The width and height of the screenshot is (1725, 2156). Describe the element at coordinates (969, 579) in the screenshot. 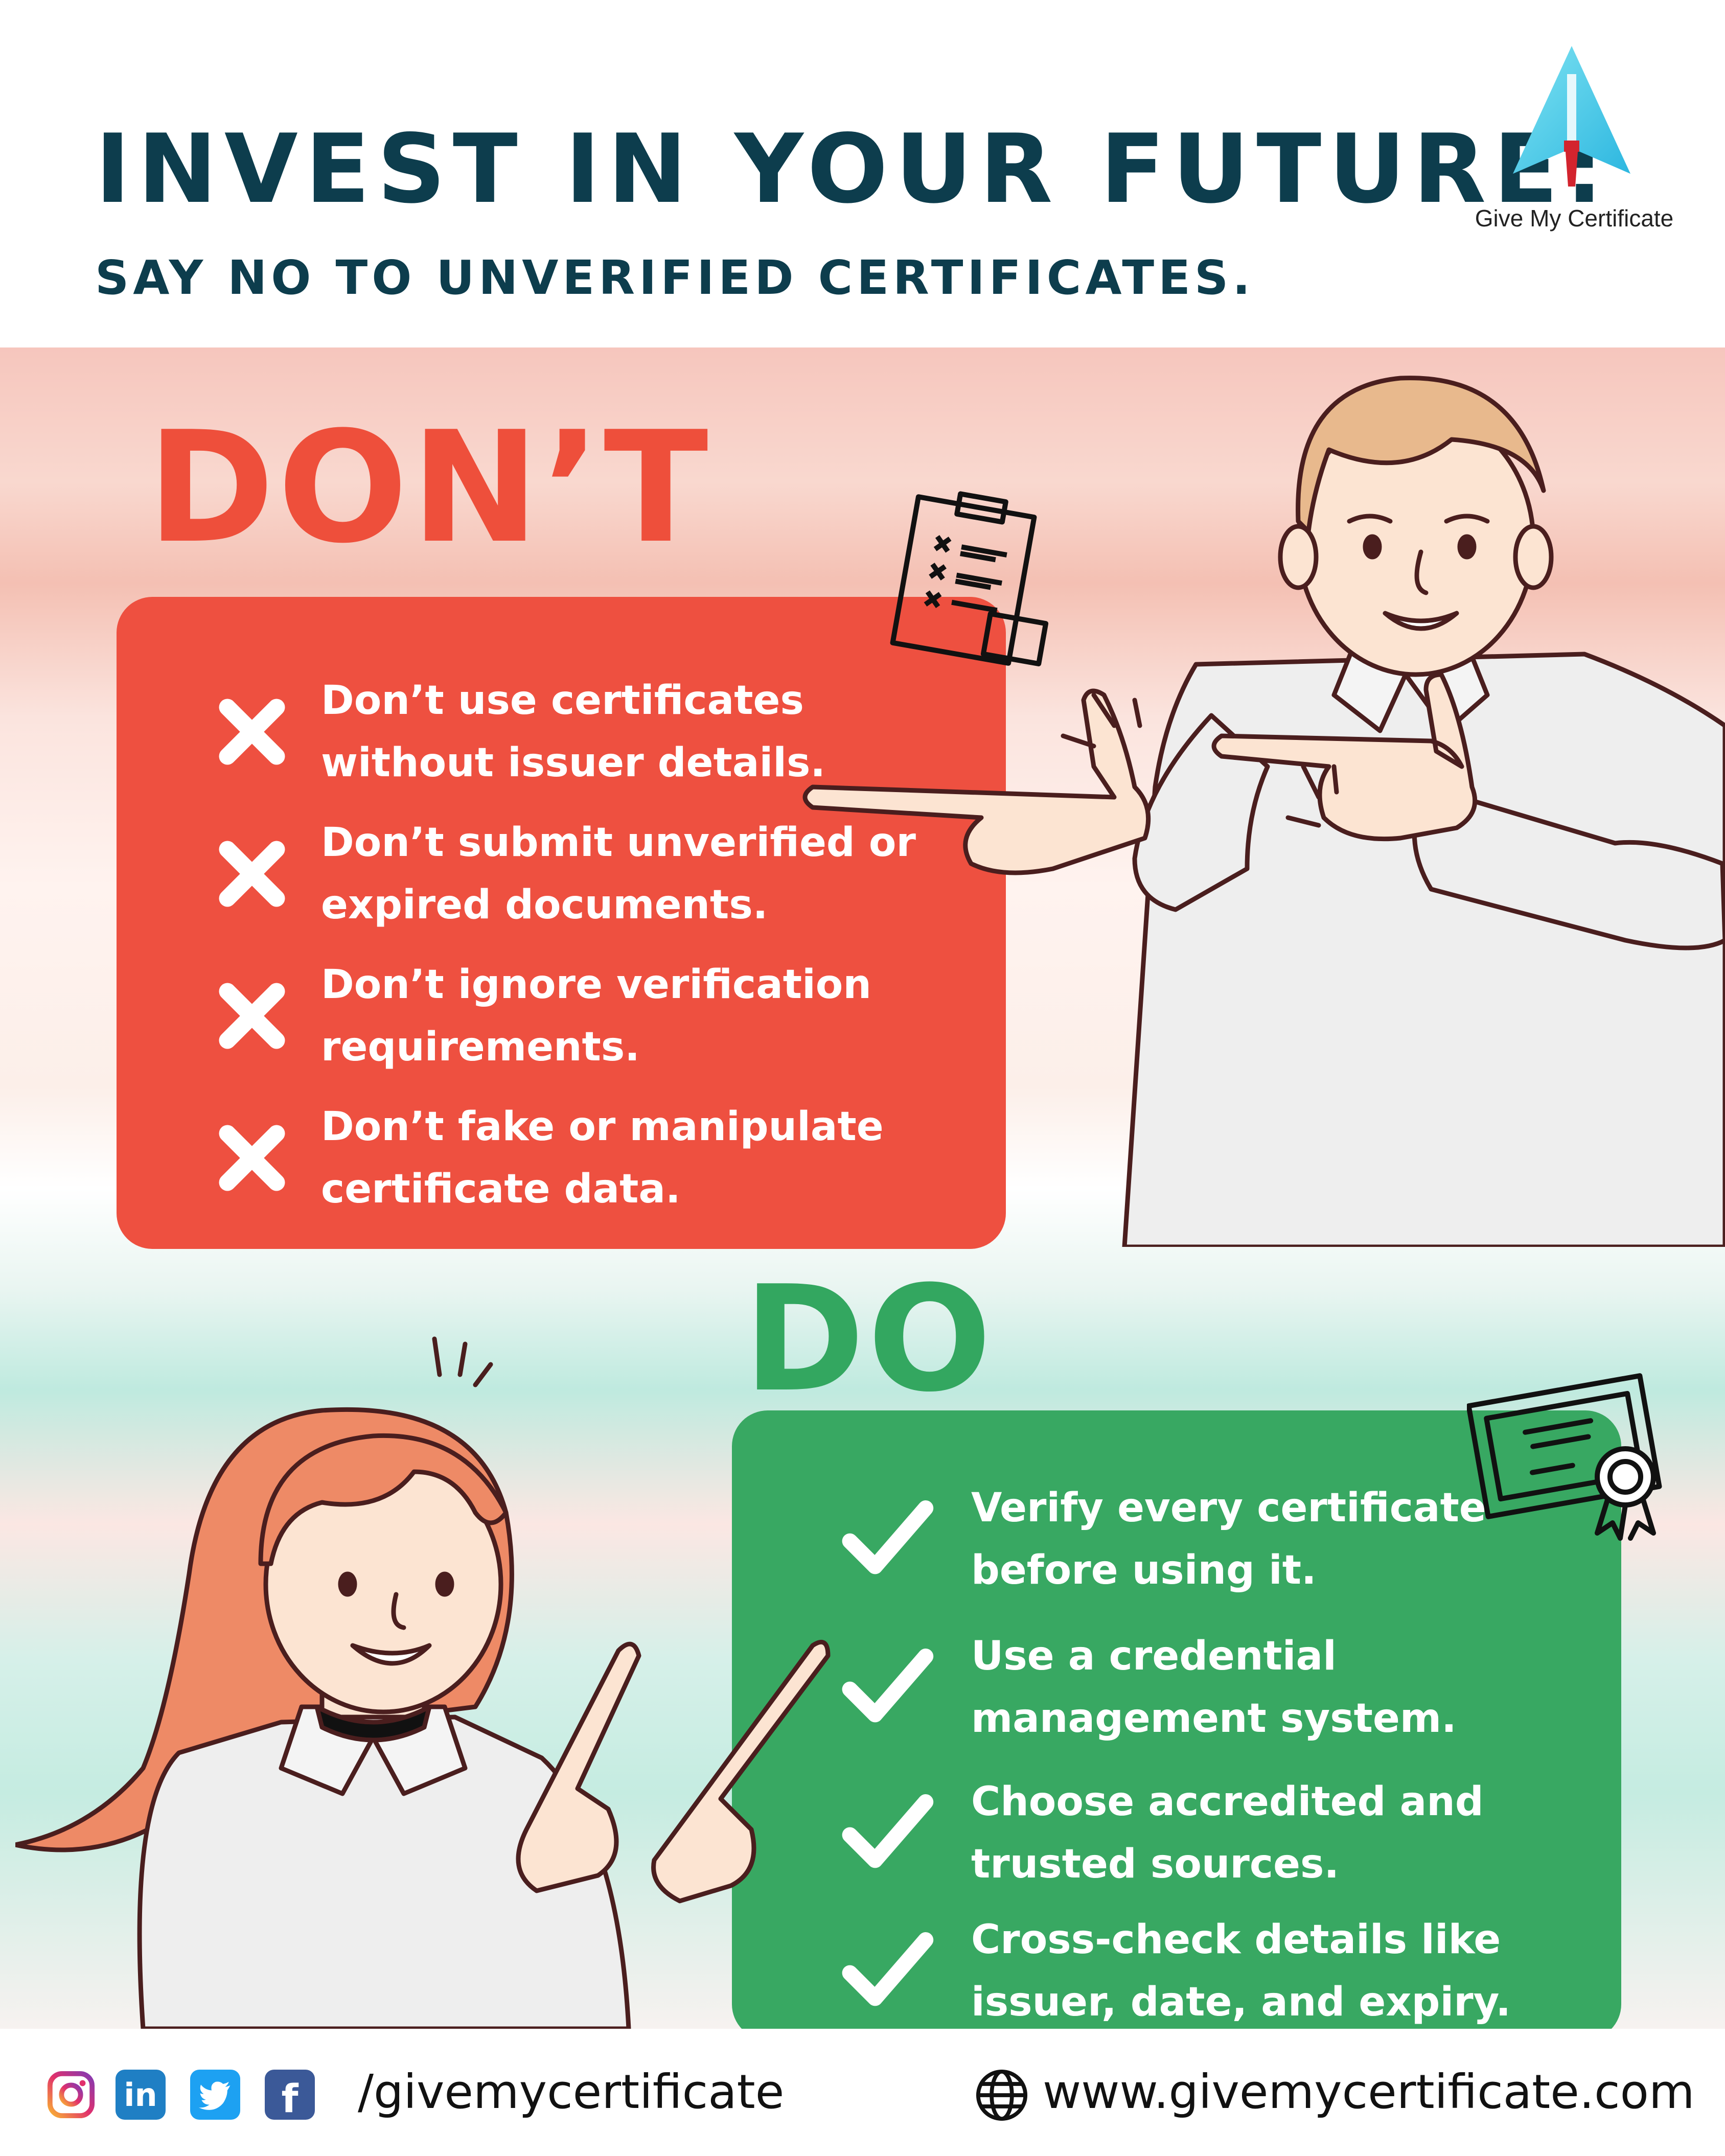

I see `clipboard-icon` at that location.